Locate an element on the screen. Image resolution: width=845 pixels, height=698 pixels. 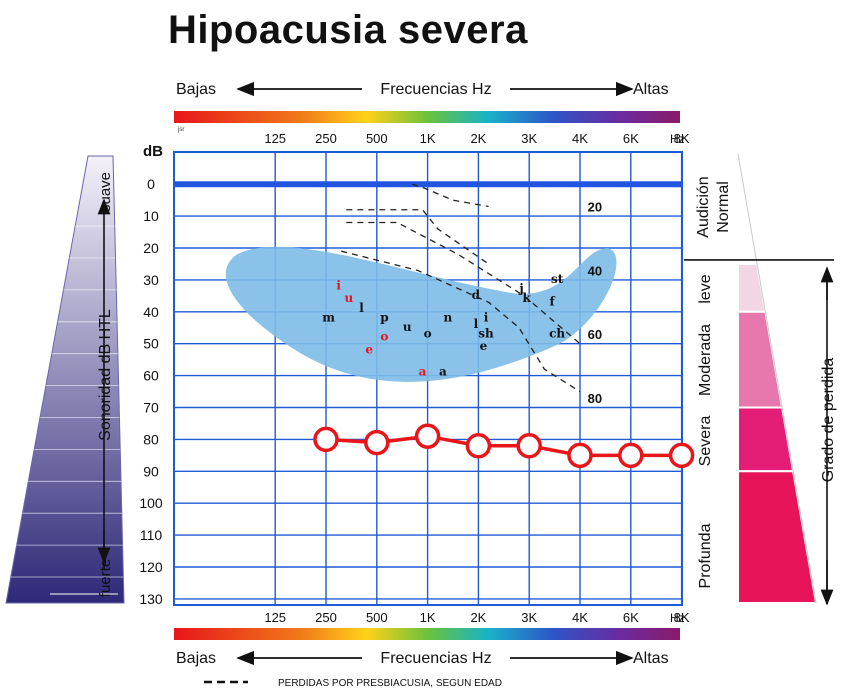
presbyacusis-curve-label: 60 is located at coordinates (595, 334).